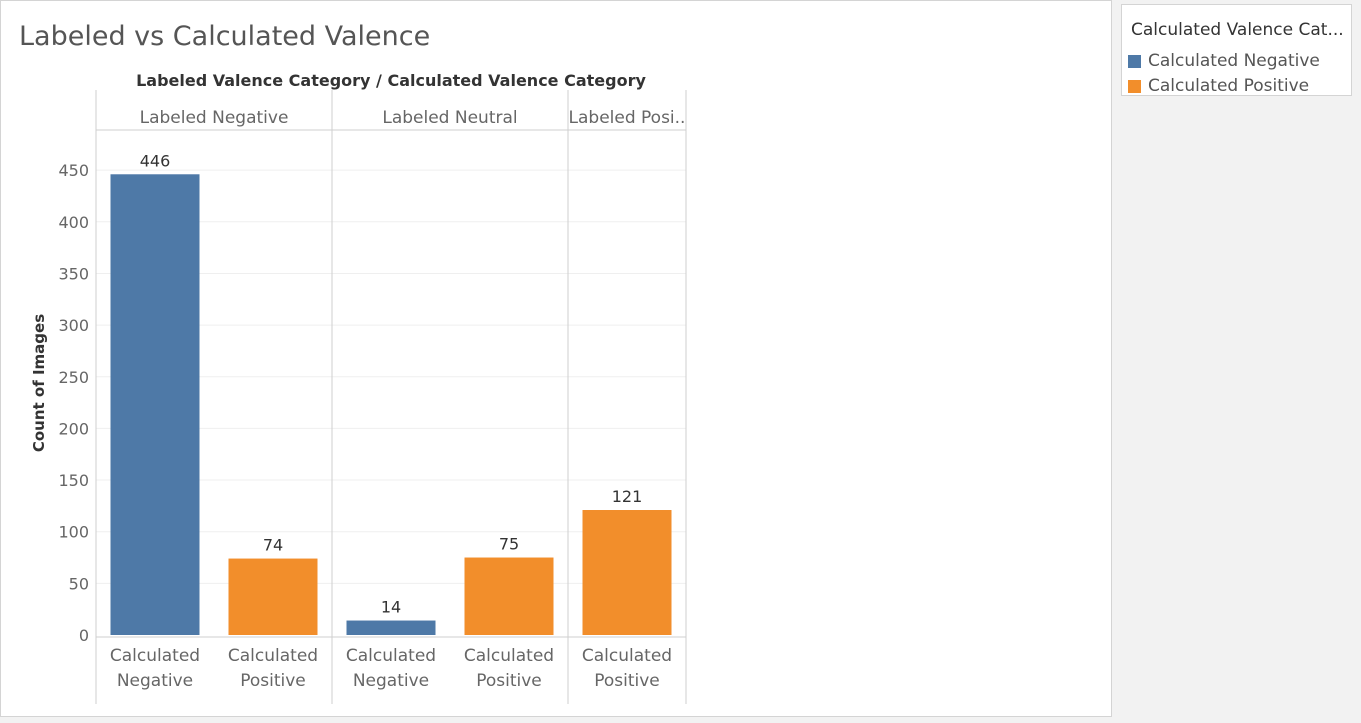 The width and height of the screenshot is (1361, 723). Describe the element at coordinates (73, 532) in the screenshot. I see `y-tick-label: 100` at that location.